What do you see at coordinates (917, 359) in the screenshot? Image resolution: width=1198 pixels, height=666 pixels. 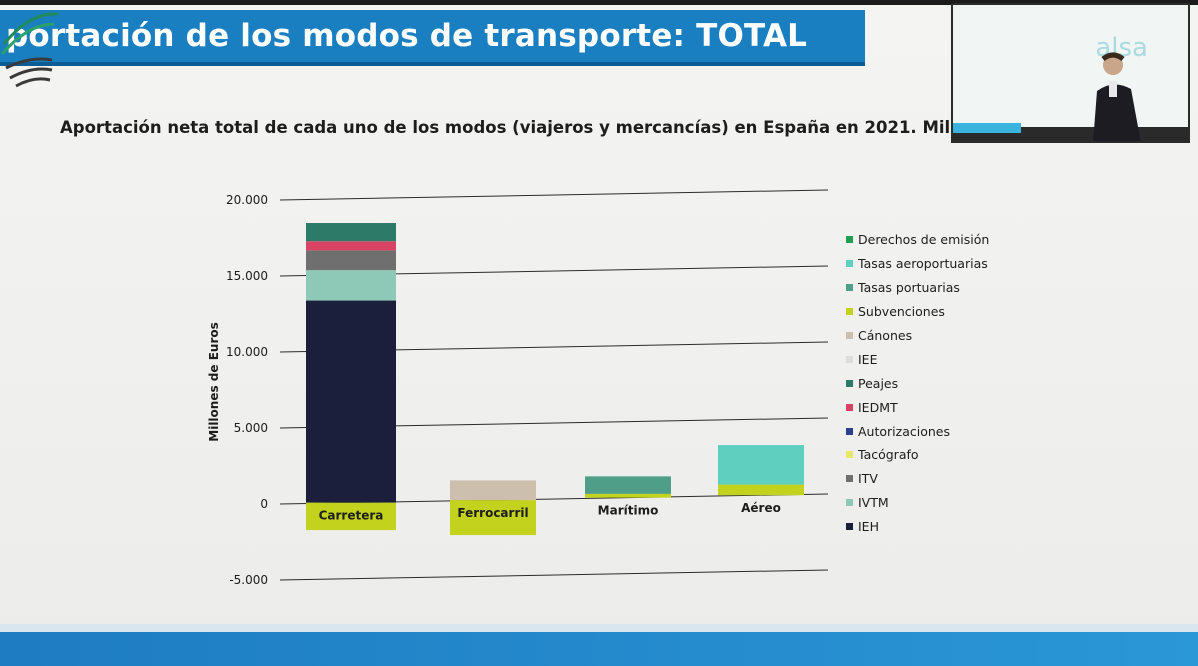 I see `legend-item: IEE` at bounding box center [917, 359].